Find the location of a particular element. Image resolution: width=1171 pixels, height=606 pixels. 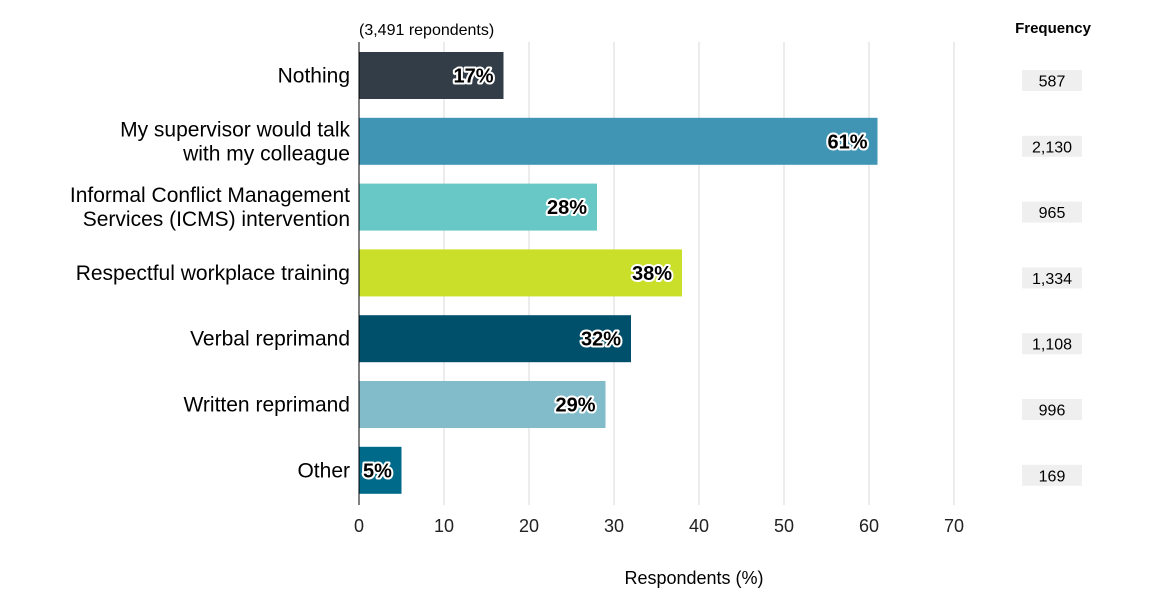

x-tick-label: 30 is located at coordinates (614, 526).